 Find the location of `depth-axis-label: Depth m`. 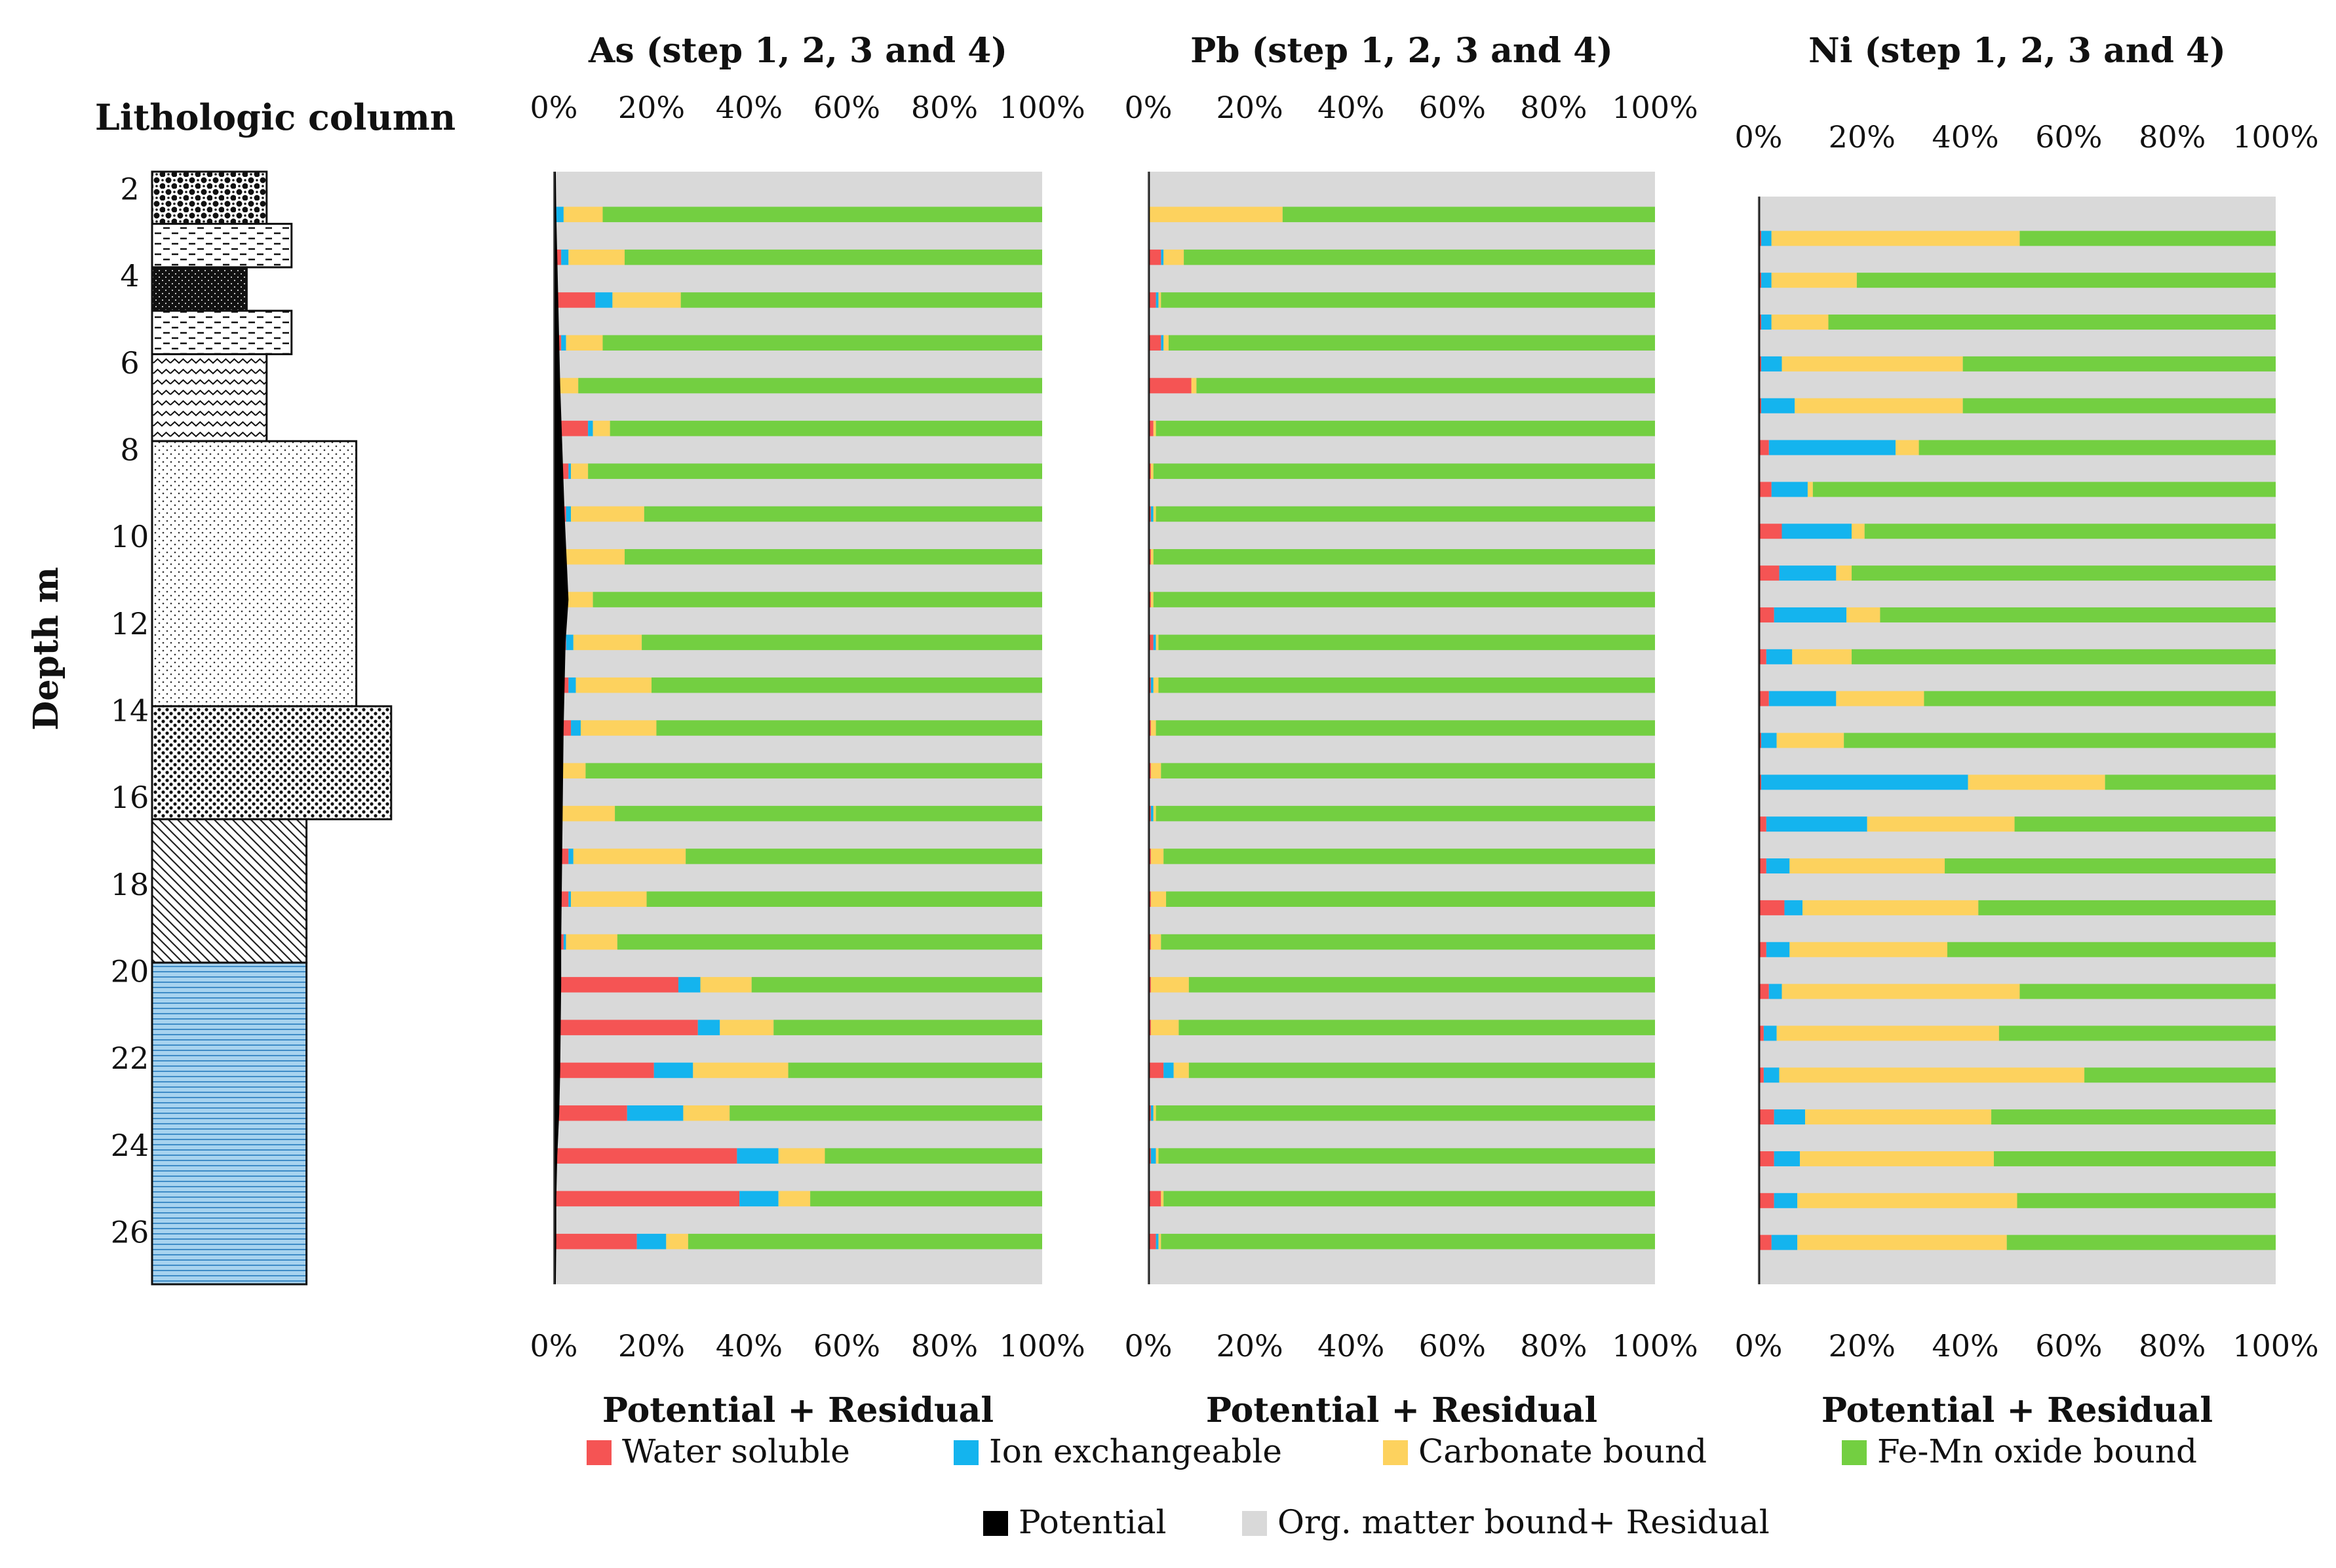

depth-axis-label: Depth m is located at coordinates (46, 649).